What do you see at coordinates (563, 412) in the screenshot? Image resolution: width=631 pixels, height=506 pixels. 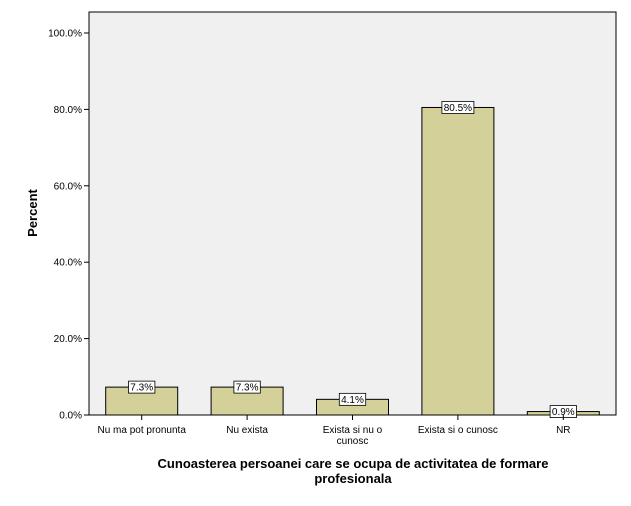 I see `data-label: 0.9%` at bounding box center [563, 412].